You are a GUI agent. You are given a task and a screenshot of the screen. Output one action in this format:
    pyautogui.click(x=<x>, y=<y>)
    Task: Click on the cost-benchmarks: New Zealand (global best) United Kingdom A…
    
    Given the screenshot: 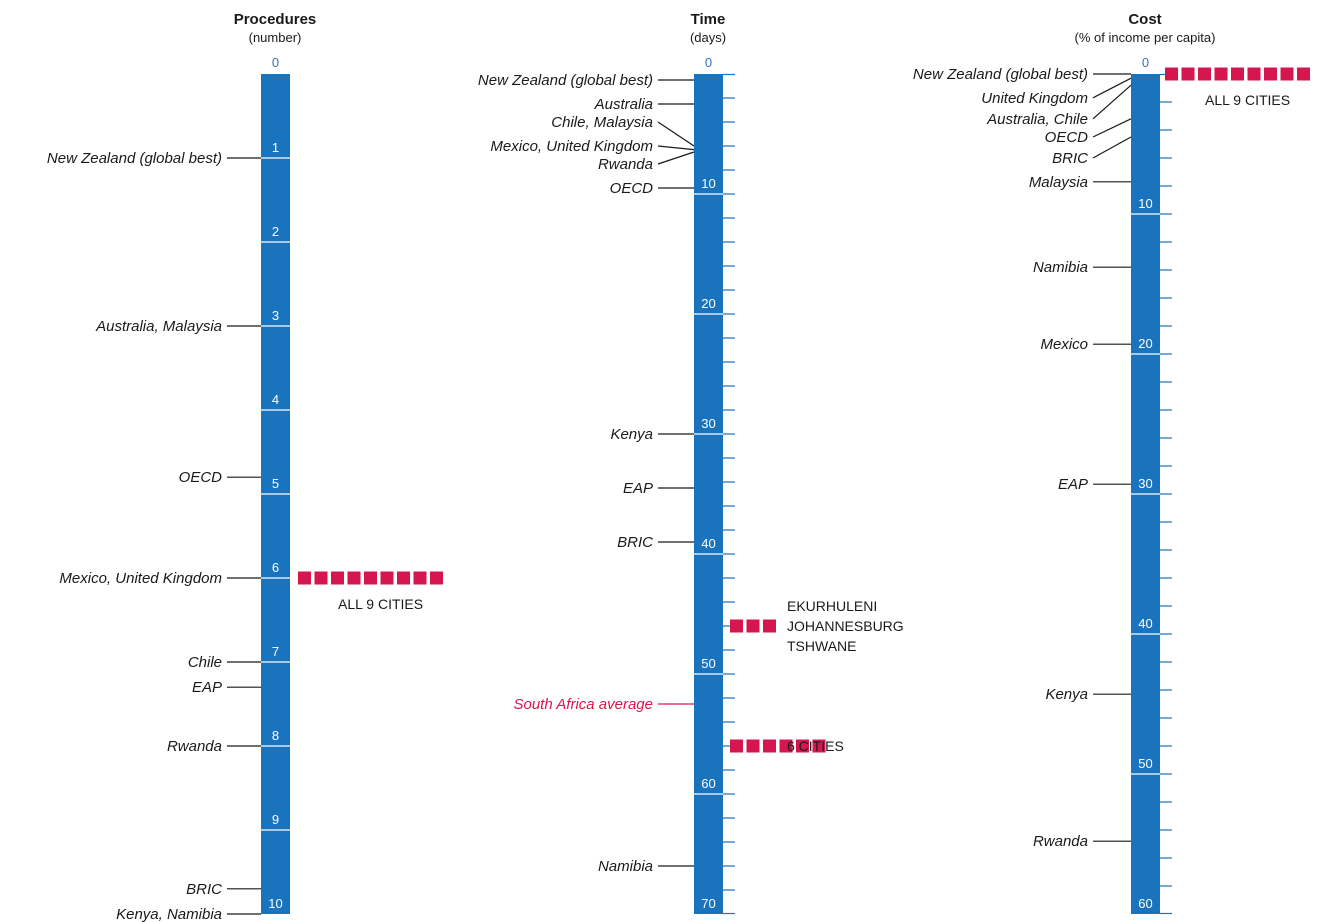 What is the action you would take?
    pyautogui.click(x=1022, y=458)
    